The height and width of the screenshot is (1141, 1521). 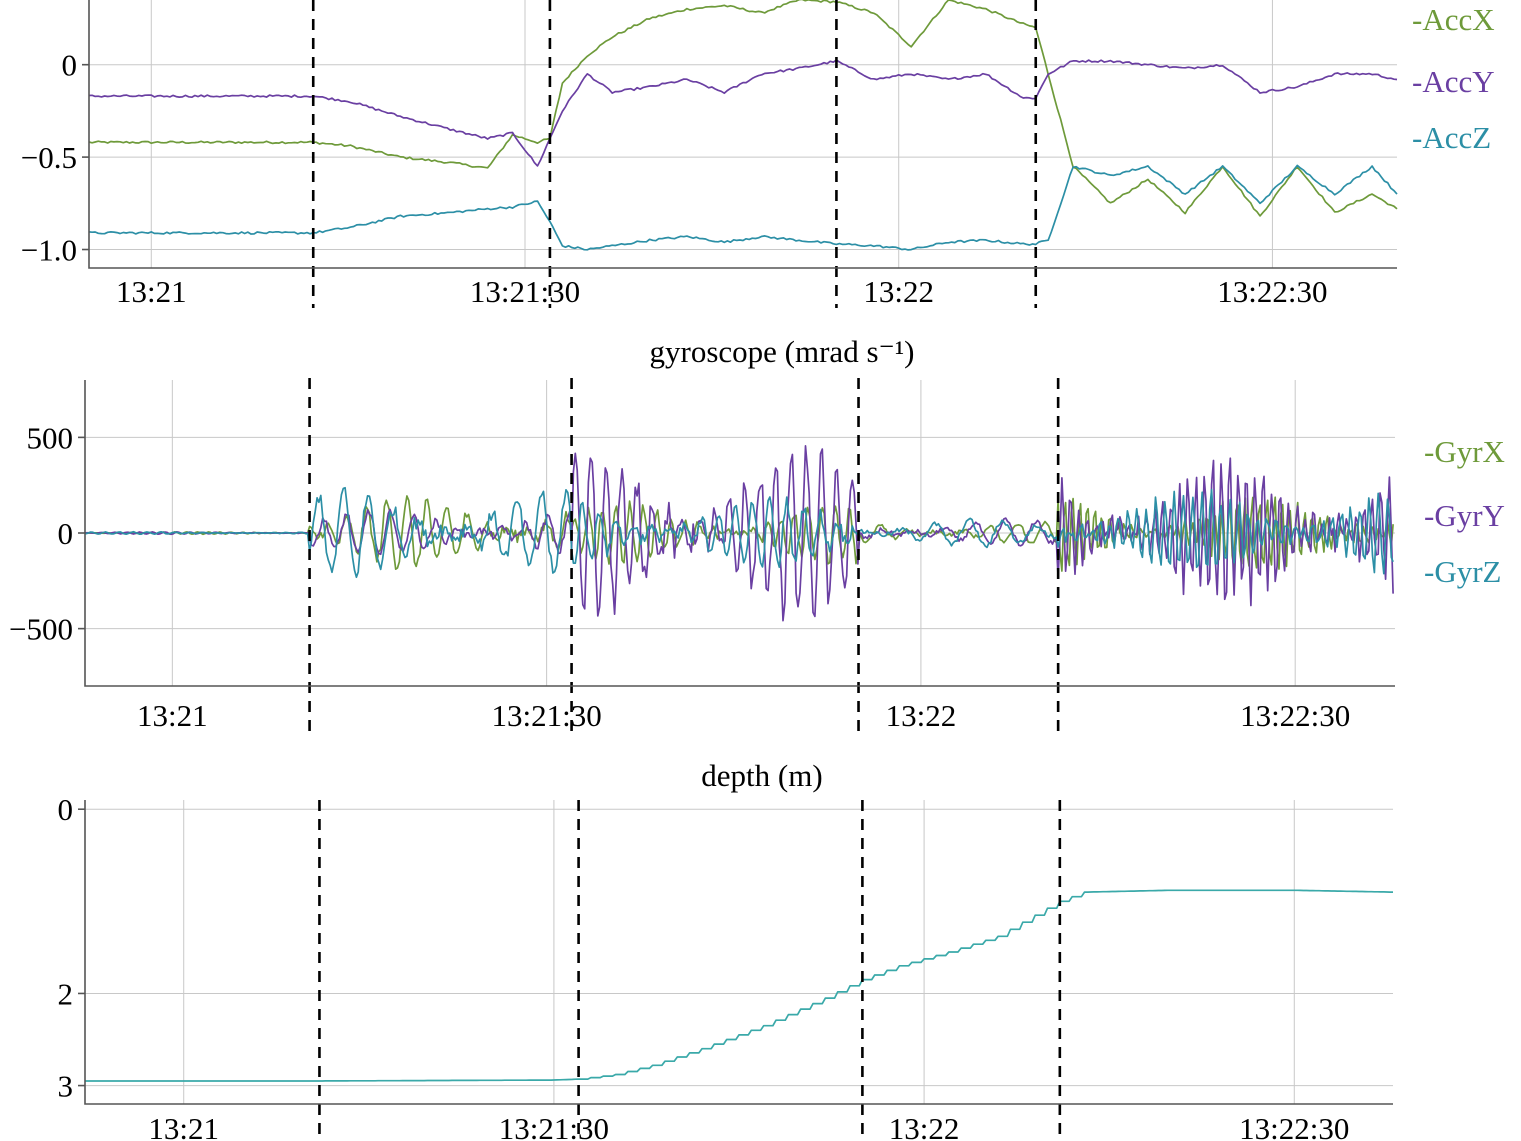 I want to click on accelerometer-event-markers, so click(x=674, y=154).